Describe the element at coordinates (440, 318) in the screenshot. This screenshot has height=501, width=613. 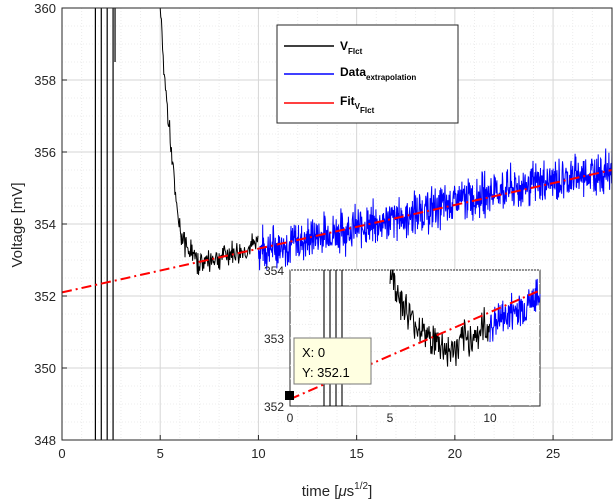
I see `inset-series-vflct` at that location.